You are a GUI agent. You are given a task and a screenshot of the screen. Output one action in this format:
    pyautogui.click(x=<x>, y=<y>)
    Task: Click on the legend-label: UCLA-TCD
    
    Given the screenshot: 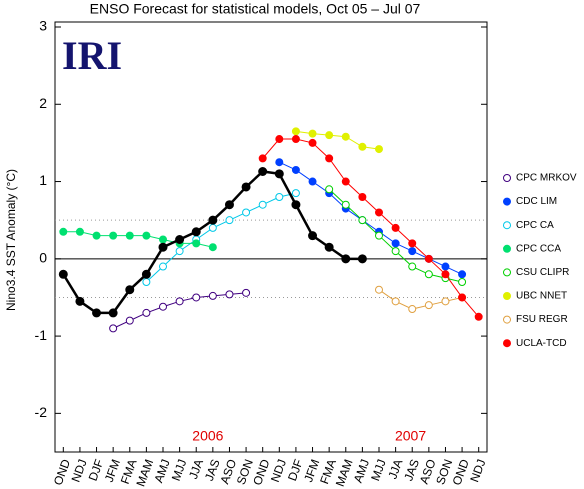 What is the action you would take?
    pyautogui.click(x=541, y=343)
    